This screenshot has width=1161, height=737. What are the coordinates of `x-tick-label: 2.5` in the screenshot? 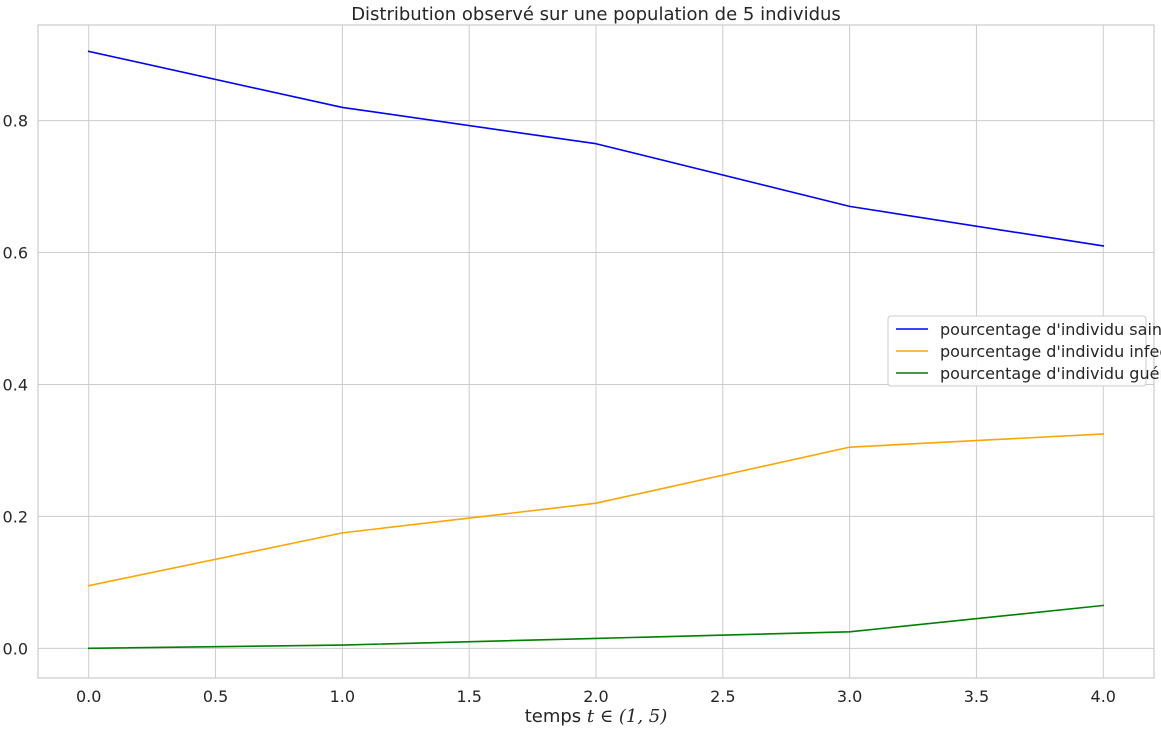 It's located at (722, 696).